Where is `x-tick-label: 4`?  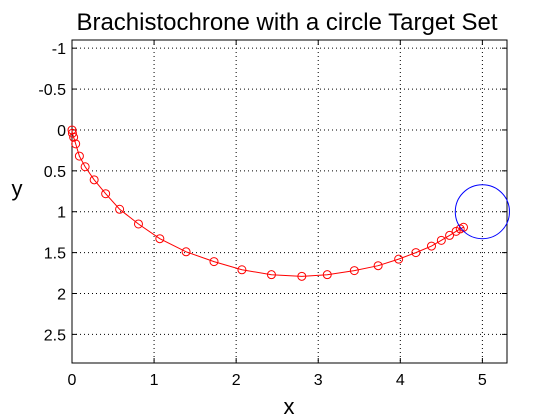 x-tick-label: 4 is located at coordinates (400, 380).